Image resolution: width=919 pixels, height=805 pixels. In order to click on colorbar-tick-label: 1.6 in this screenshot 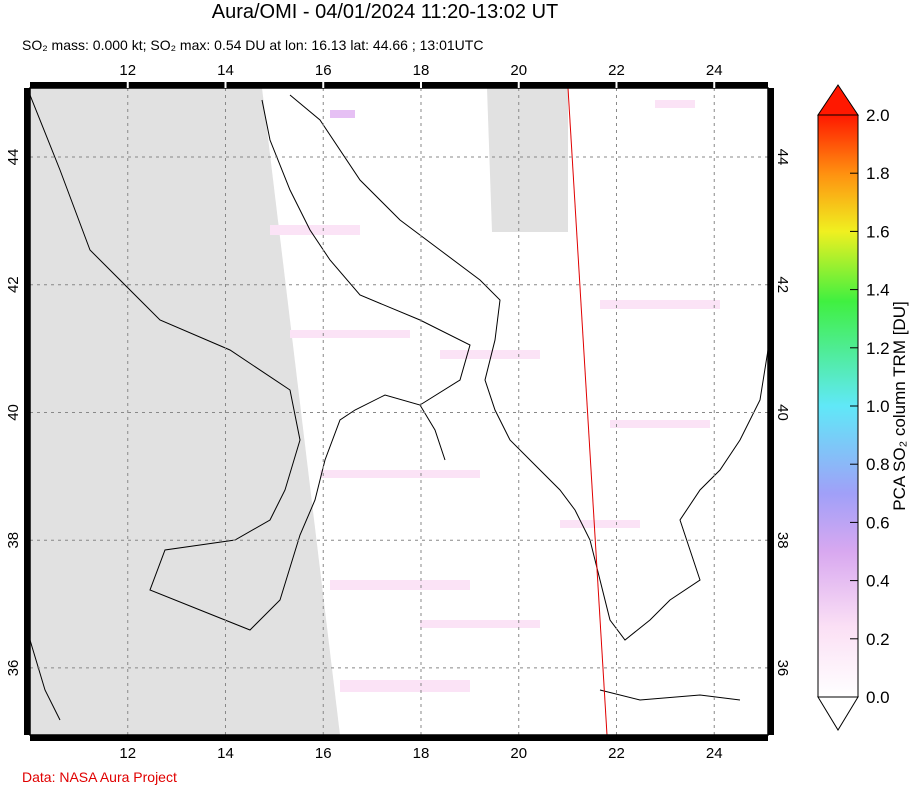, I will do `click(878, 231)`.